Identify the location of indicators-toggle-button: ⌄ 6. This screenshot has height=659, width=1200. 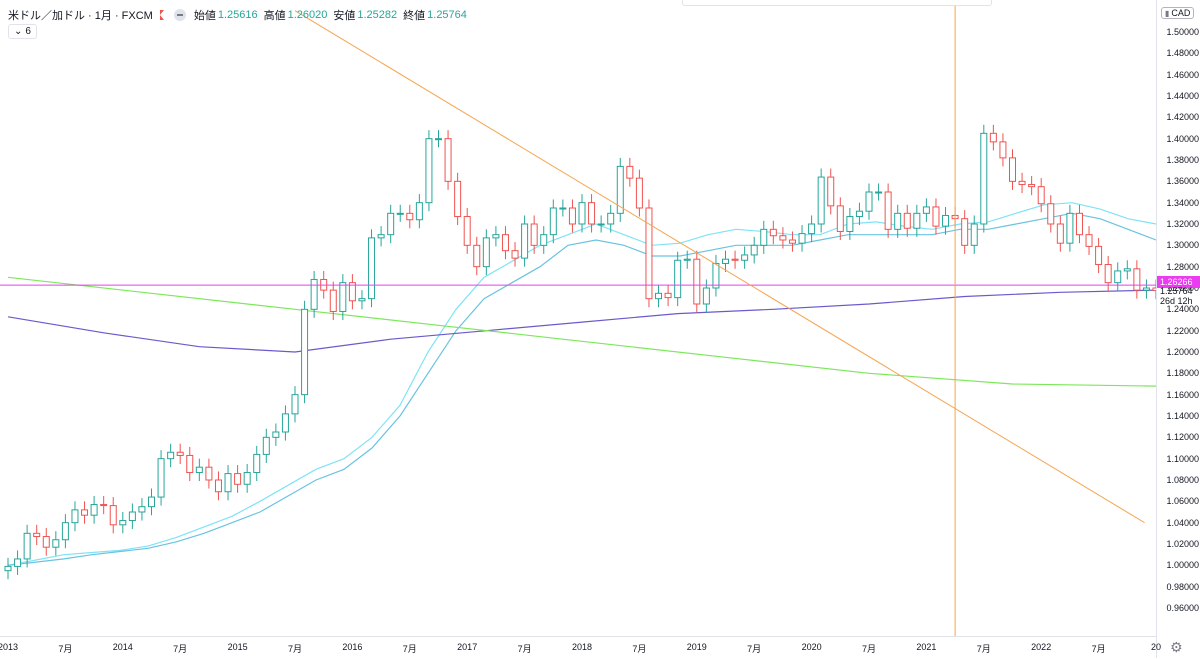
(22, 31).